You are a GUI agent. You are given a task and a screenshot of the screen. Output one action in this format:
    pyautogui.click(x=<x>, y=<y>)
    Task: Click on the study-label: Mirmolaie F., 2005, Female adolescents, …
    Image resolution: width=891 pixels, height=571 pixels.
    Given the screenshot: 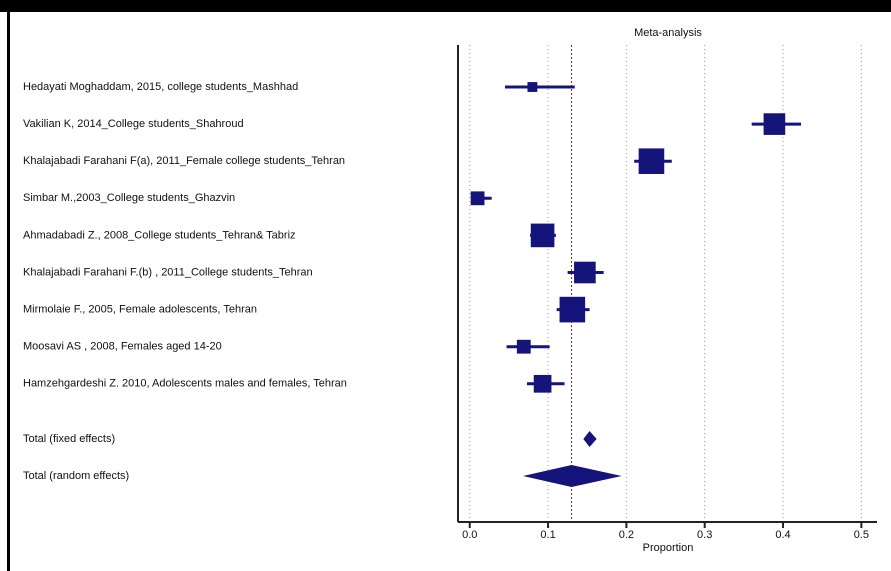 What is the action you would take?
    pyautogui.click(x=140, y=310)
    